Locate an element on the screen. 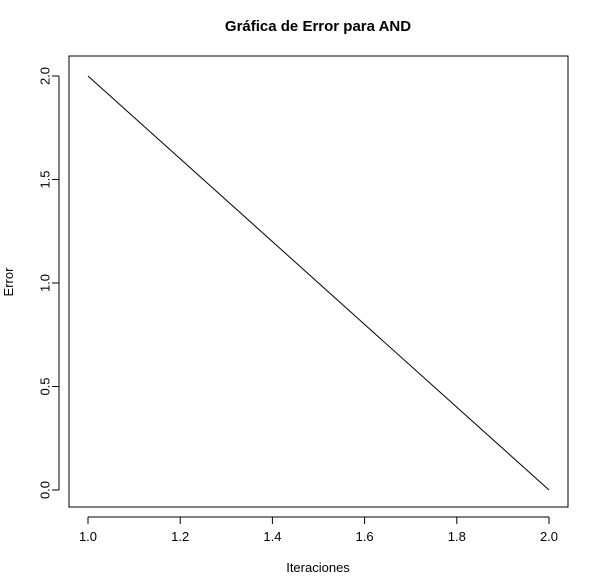 The height and width of the screenshot is (583, 591). x-tick-label: 1.2 is located at coordinates (180, 536).